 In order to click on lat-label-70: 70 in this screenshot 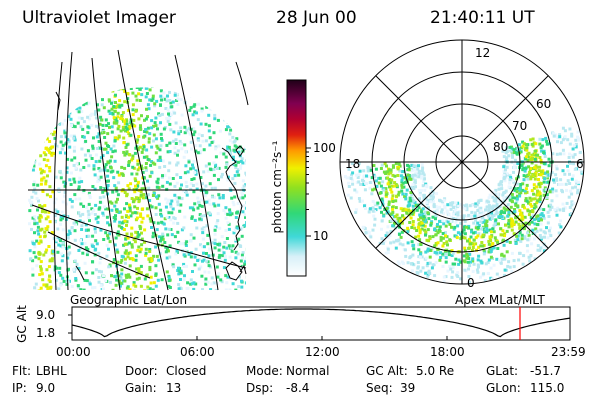, I will do `click(520, 126)`.